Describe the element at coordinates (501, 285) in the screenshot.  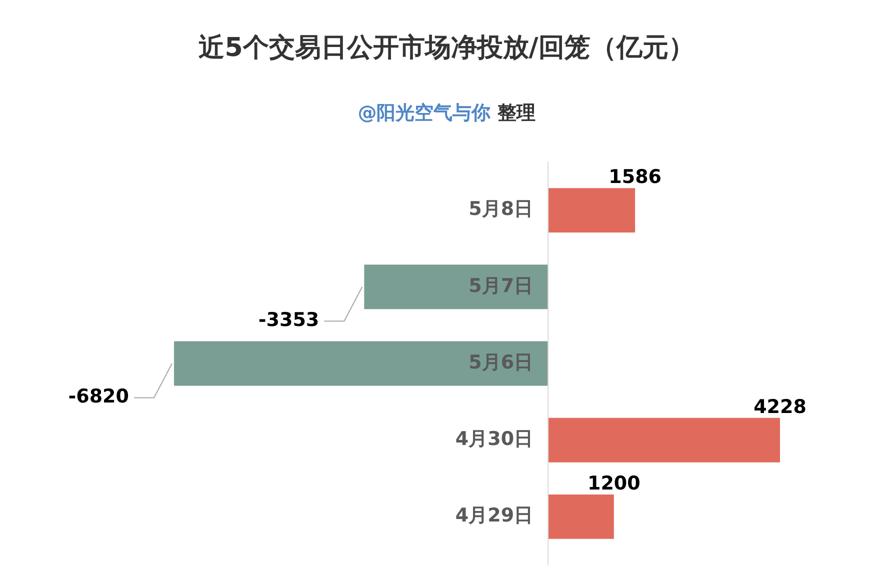
I see `y-tick-label: 5月7日` at that location.